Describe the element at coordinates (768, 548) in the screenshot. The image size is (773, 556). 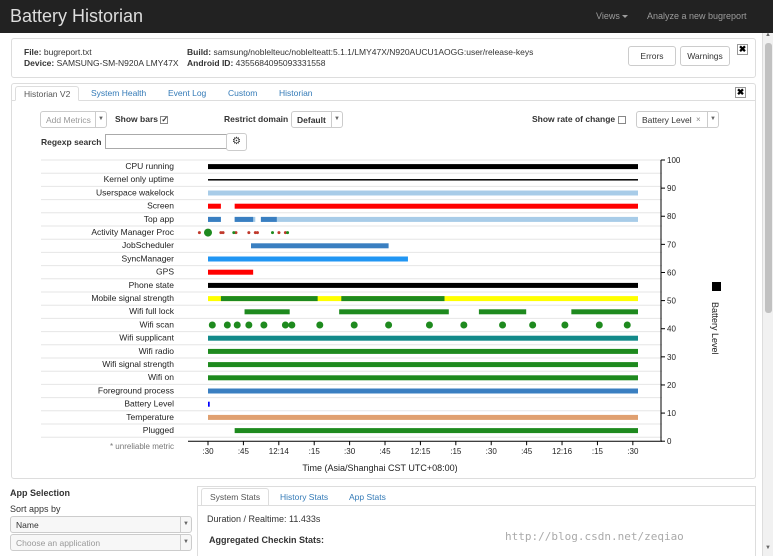
I see `scroll-down-icon: ▼` at that location.